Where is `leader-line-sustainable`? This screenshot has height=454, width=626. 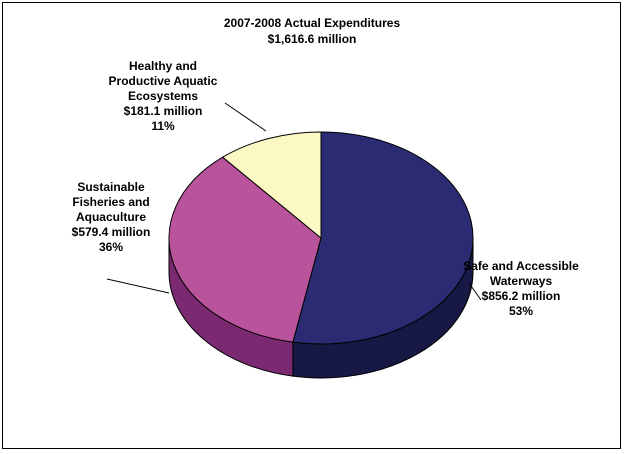
leader-line-sustainable is located at coordinates (138, 286).